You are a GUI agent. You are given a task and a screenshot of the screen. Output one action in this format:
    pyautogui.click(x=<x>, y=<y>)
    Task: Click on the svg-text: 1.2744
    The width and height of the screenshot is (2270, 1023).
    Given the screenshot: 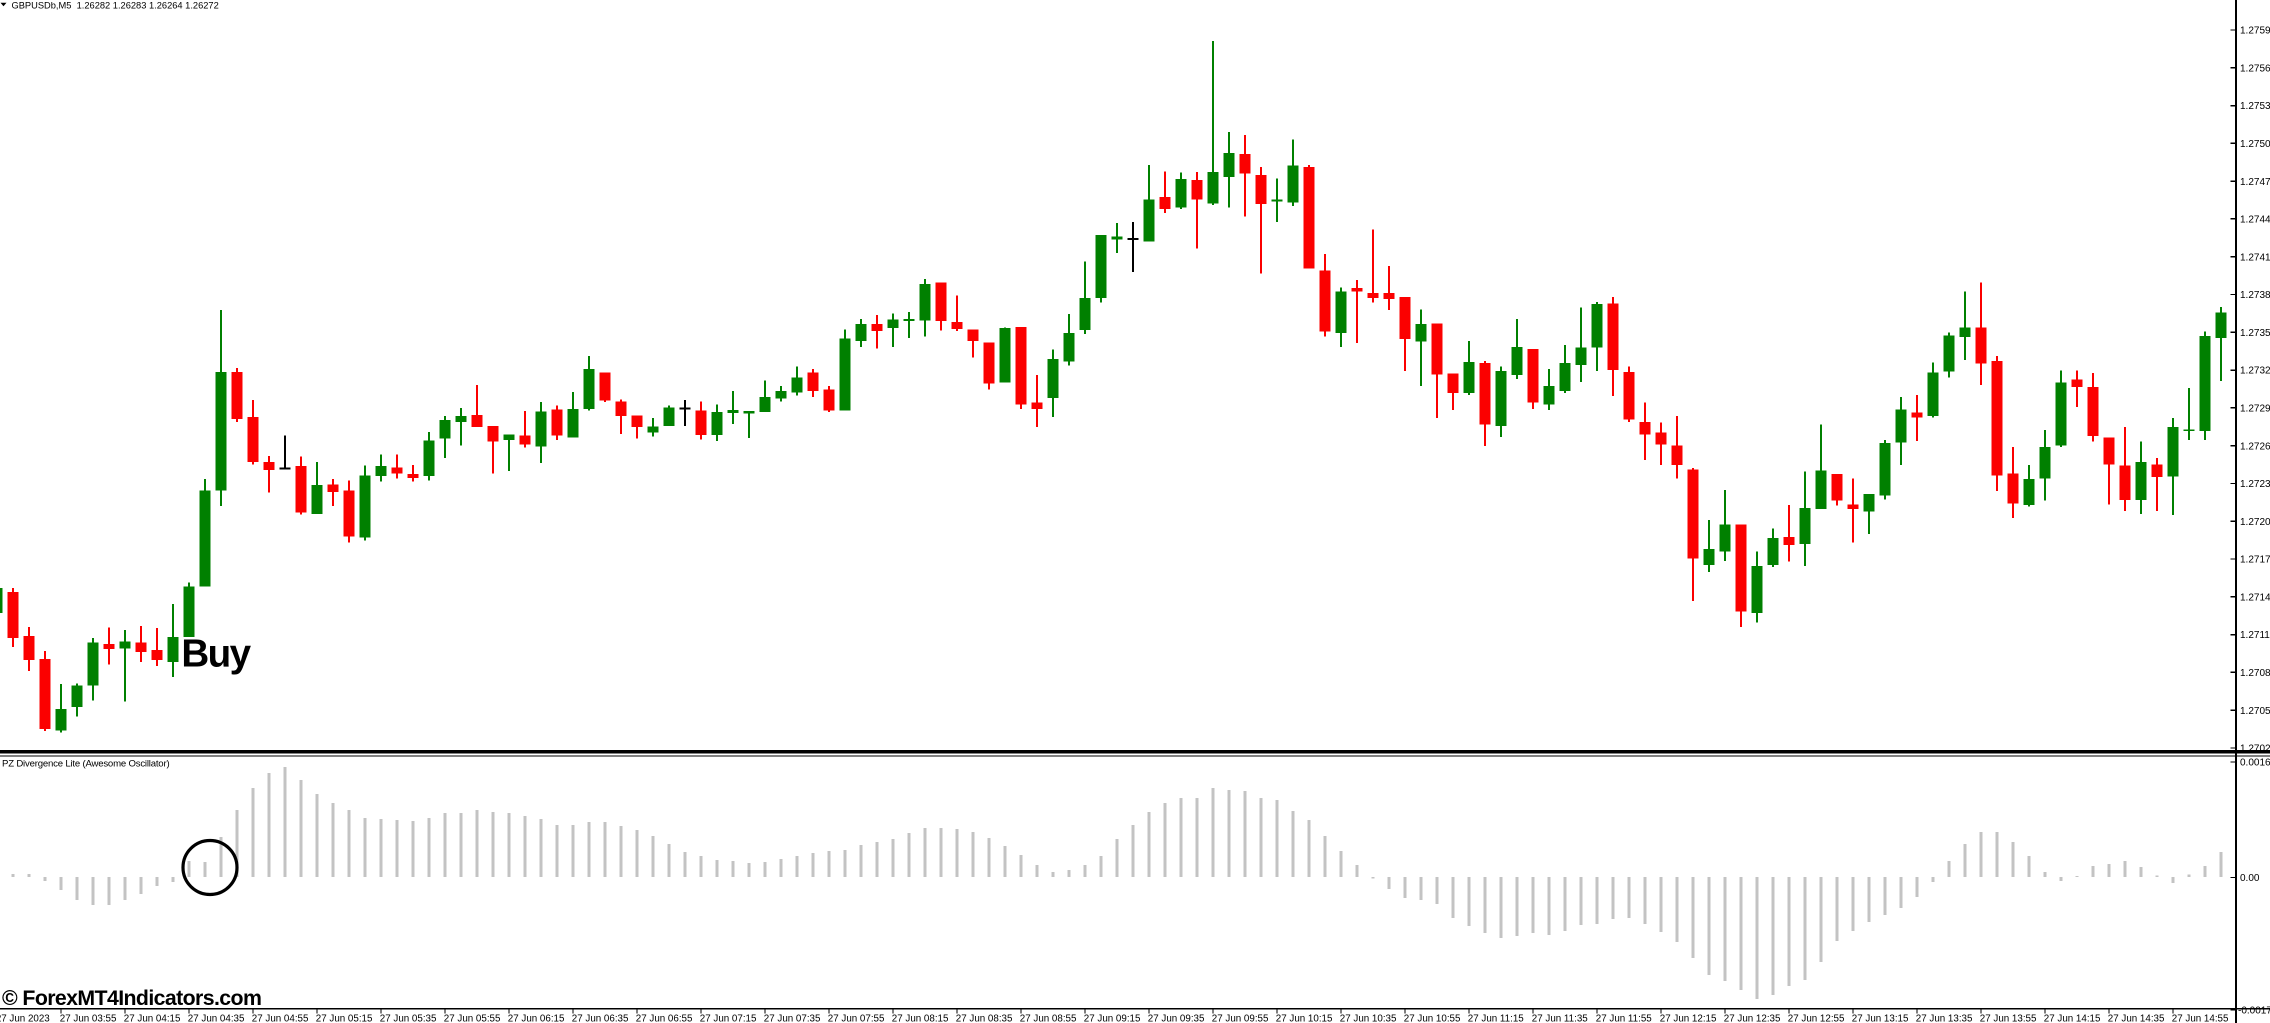 What is the action you would take?
    pyautogui.click(x=2255, y=220)
    